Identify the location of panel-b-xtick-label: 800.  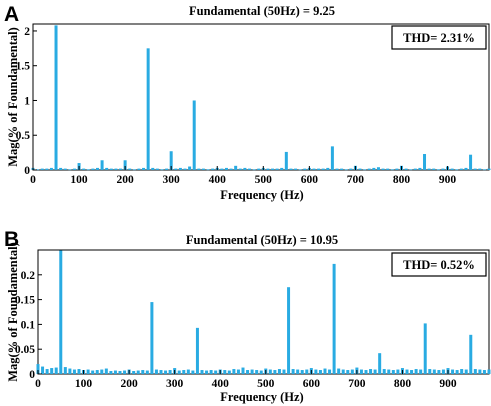
(403, 384).